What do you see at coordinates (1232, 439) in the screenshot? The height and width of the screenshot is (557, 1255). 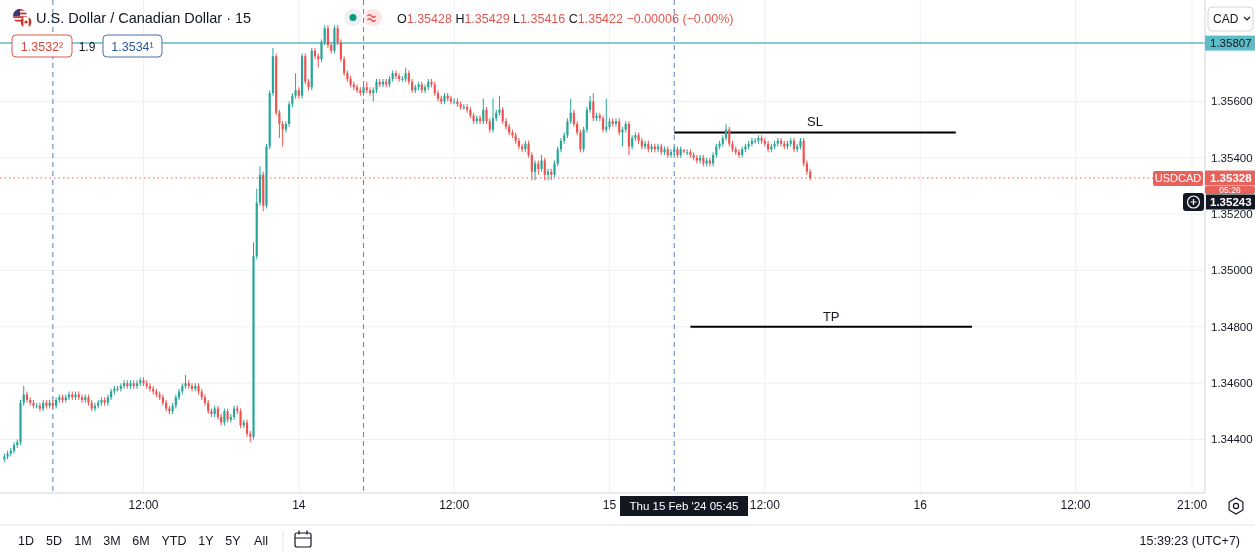 I see `y-tick-label: 1.34400` at bounding box center [1232, 439].